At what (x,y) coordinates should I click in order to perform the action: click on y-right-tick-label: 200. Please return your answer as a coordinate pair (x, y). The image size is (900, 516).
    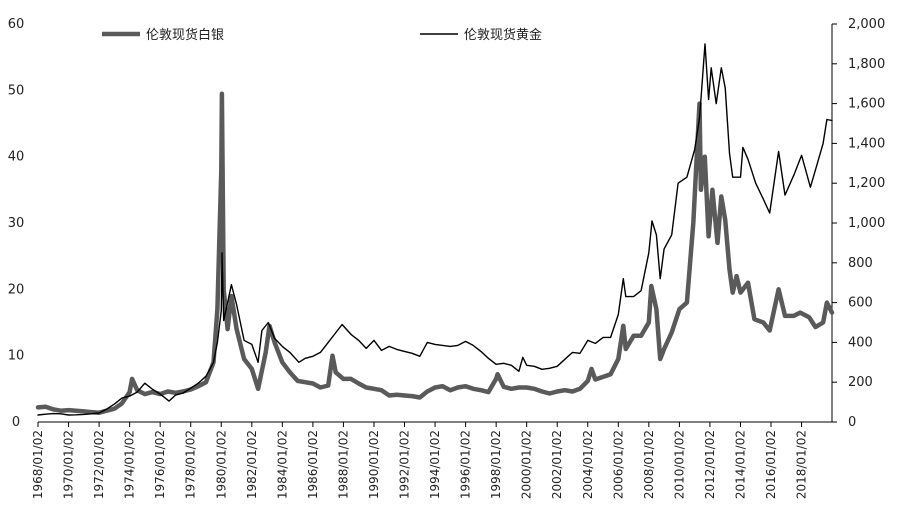
    Looking at the image, I should click on (860, 382).